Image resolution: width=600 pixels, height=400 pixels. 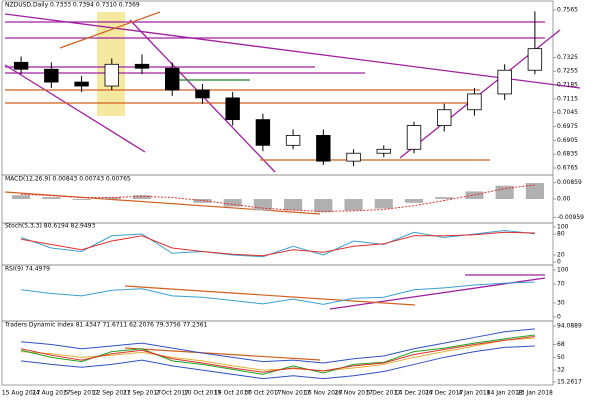 What do you see at coordinates (21, 393) in the screenshot?
I see `x-tick-label: 15 Aug 2017` at bounding box center [21, 393].